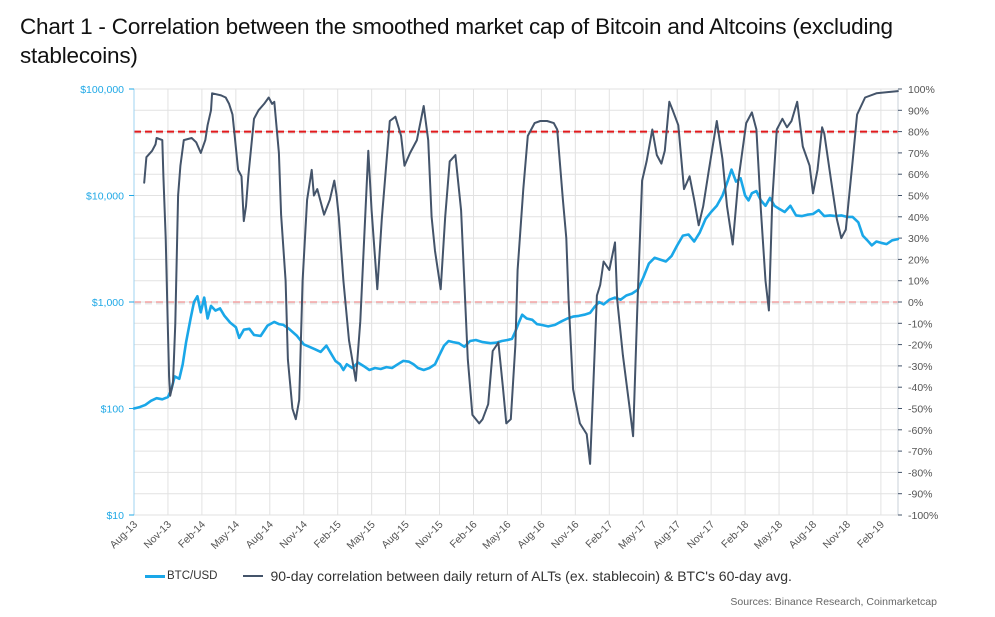 The width and height of the screenshot is (995, 617). What do you see at coordinates (918, 282) in the screenshot?
I see `right-tick-label: 10%` at bounding box center [918, 282].